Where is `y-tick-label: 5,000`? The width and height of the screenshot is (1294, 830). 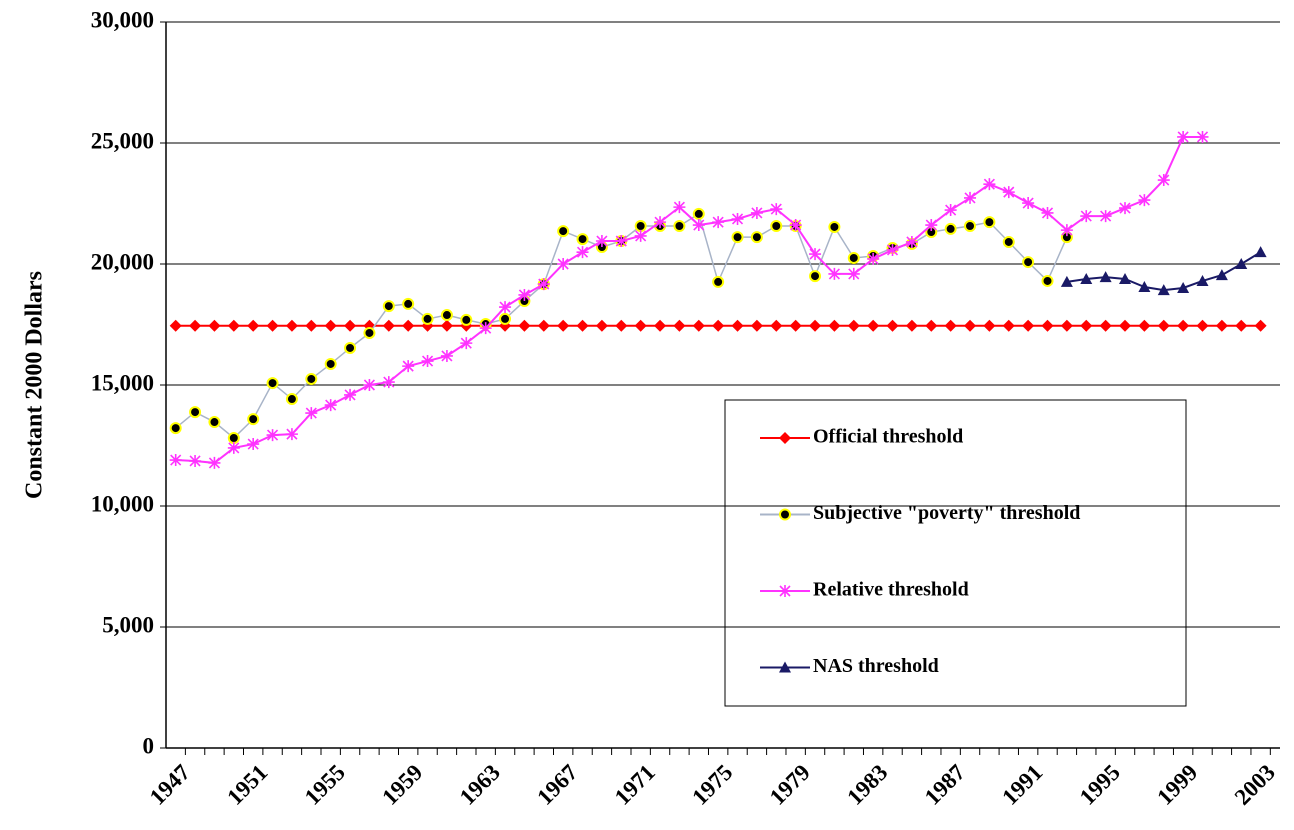 y-tick-label: 5,000 is located at coordinates (128, 624).